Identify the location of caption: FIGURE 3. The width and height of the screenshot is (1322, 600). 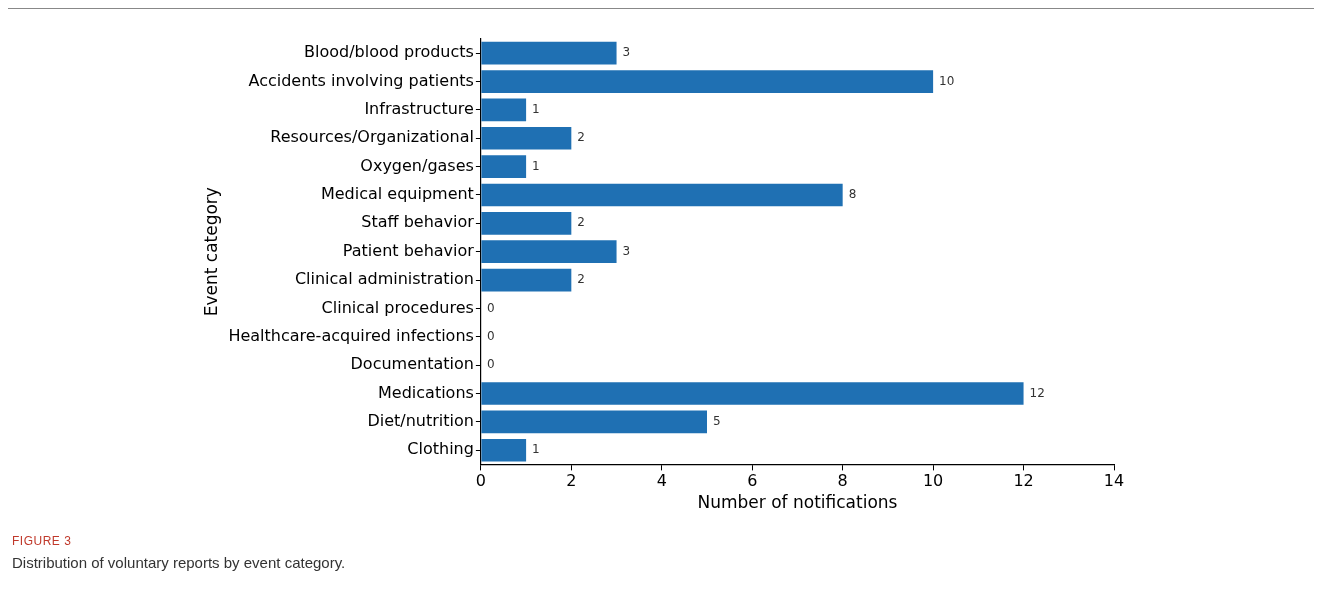
(42, 541).